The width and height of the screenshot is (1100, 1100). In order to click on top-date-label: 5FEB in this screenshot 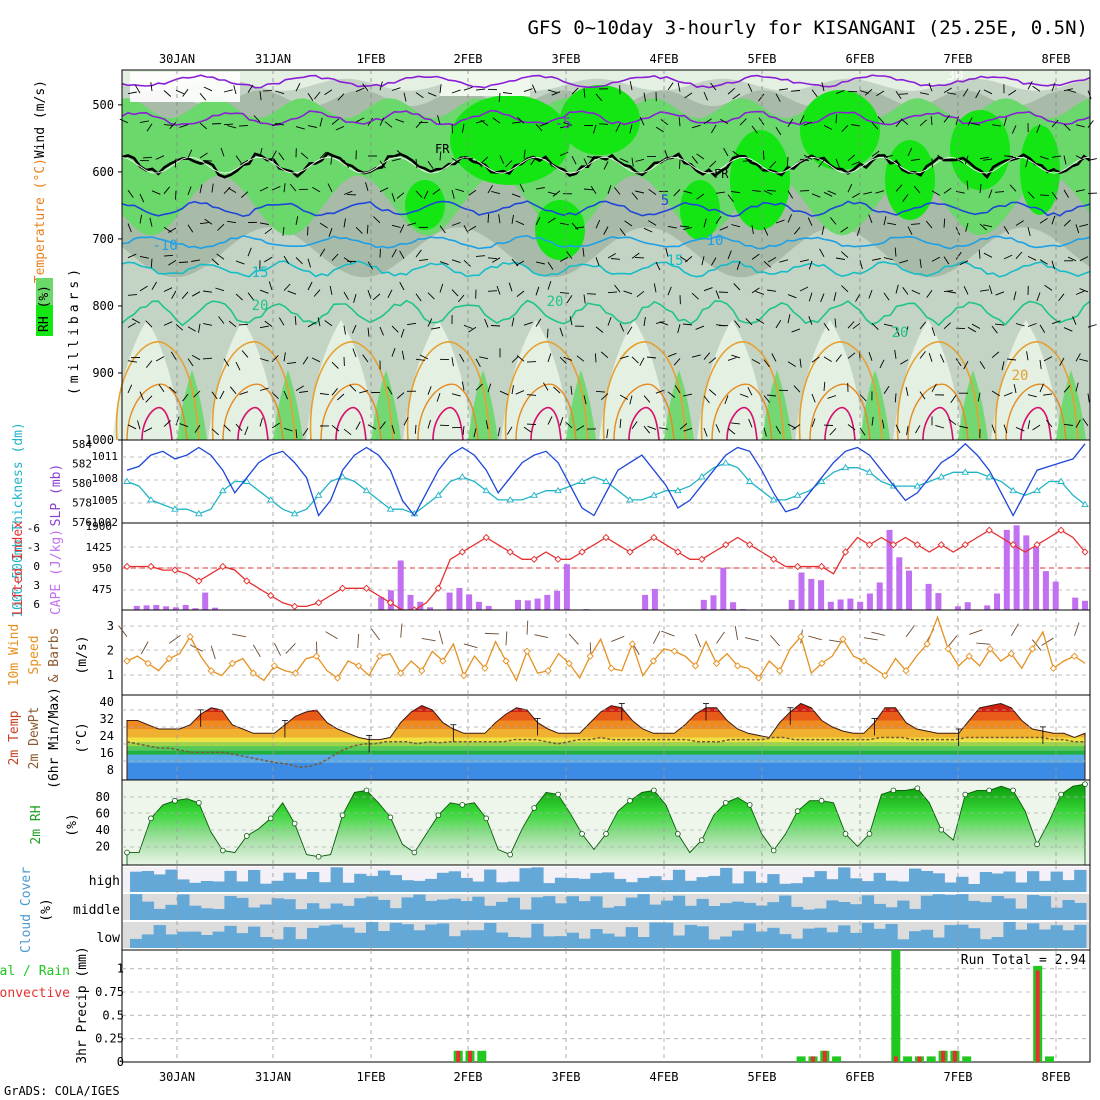, I will do `click(762, 59)`.